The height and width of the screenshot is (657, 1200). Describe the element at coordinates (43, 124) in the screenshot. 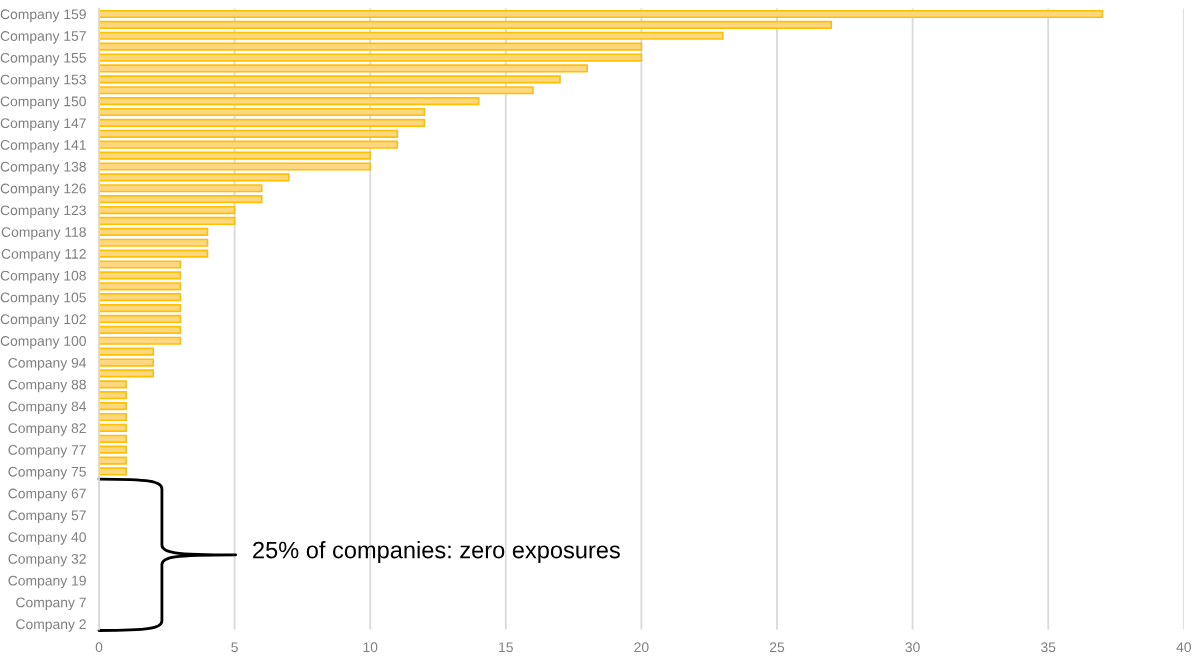

I see `y-tick-label: Company 147` at that location.